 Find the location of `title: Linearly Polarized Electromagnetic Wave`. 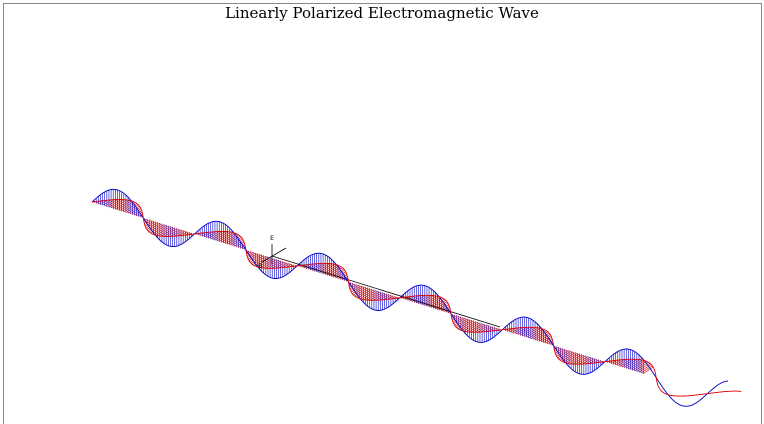

title: Linearly Polarized Electromagnetic Wave is located at coordinates (382, 13).